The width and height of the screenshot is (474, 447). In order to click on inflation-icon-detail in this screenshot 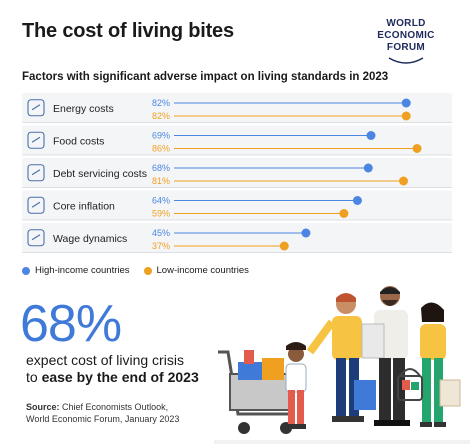, I will do `click(36, 204)`.